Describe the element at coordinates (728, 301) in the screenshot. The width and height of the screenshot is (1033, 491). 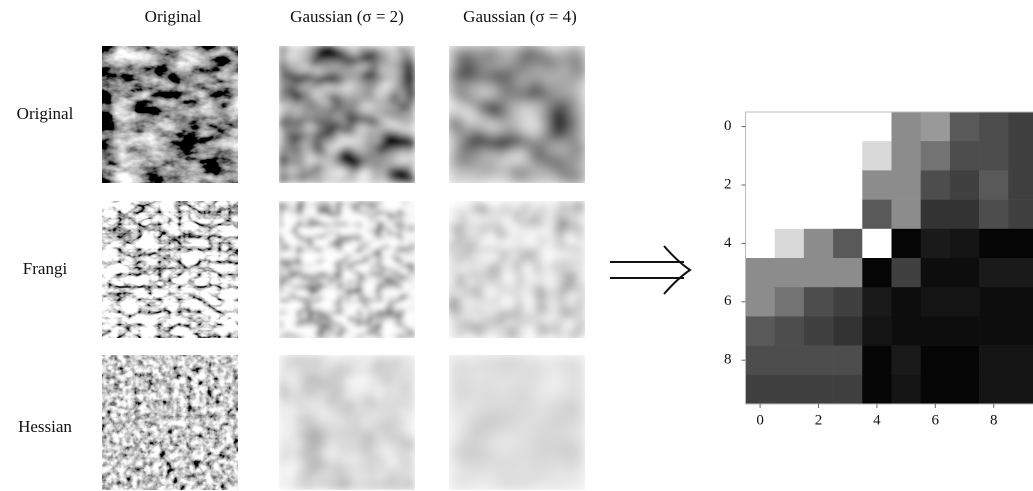
I see `y-tick-label: 6` at that location.